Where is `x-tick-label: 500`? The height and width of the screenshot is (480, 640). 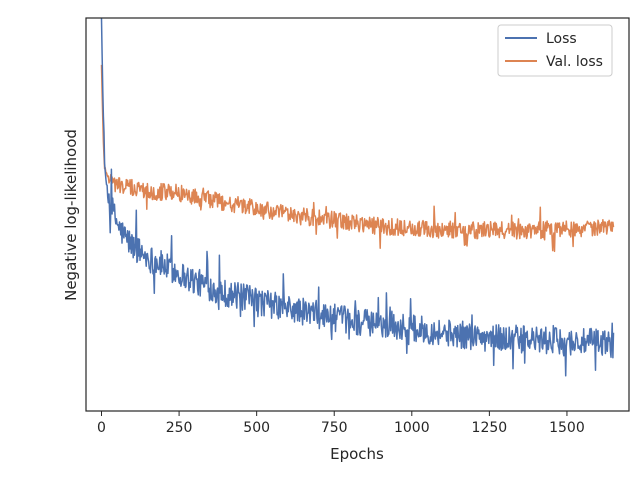 x-tick-label: 500 is located at coordinates (256, 428).